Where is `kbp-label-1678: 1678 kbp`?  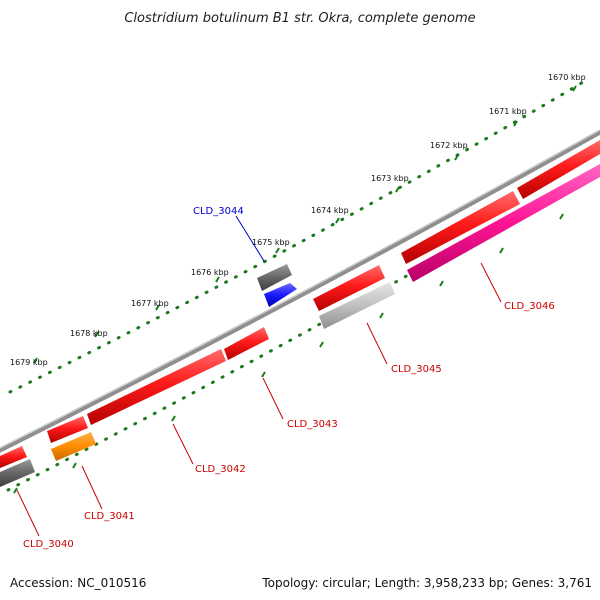 kbp-label-1678: 1678 kbp is located at coordinates (89, 333).